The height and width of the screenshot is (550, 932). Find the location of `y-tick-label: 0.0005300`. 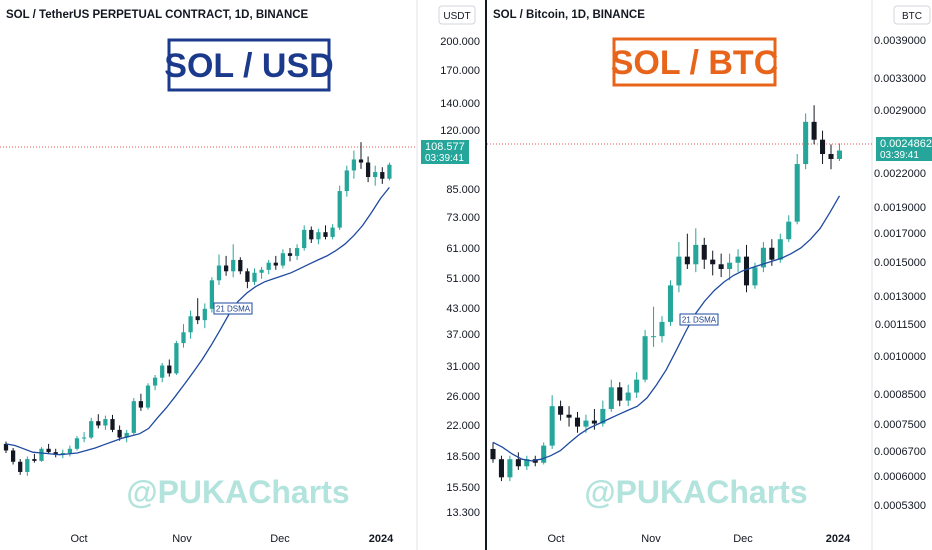

y-tick-label: 0.0005300 is located at coordinates (900, 506).